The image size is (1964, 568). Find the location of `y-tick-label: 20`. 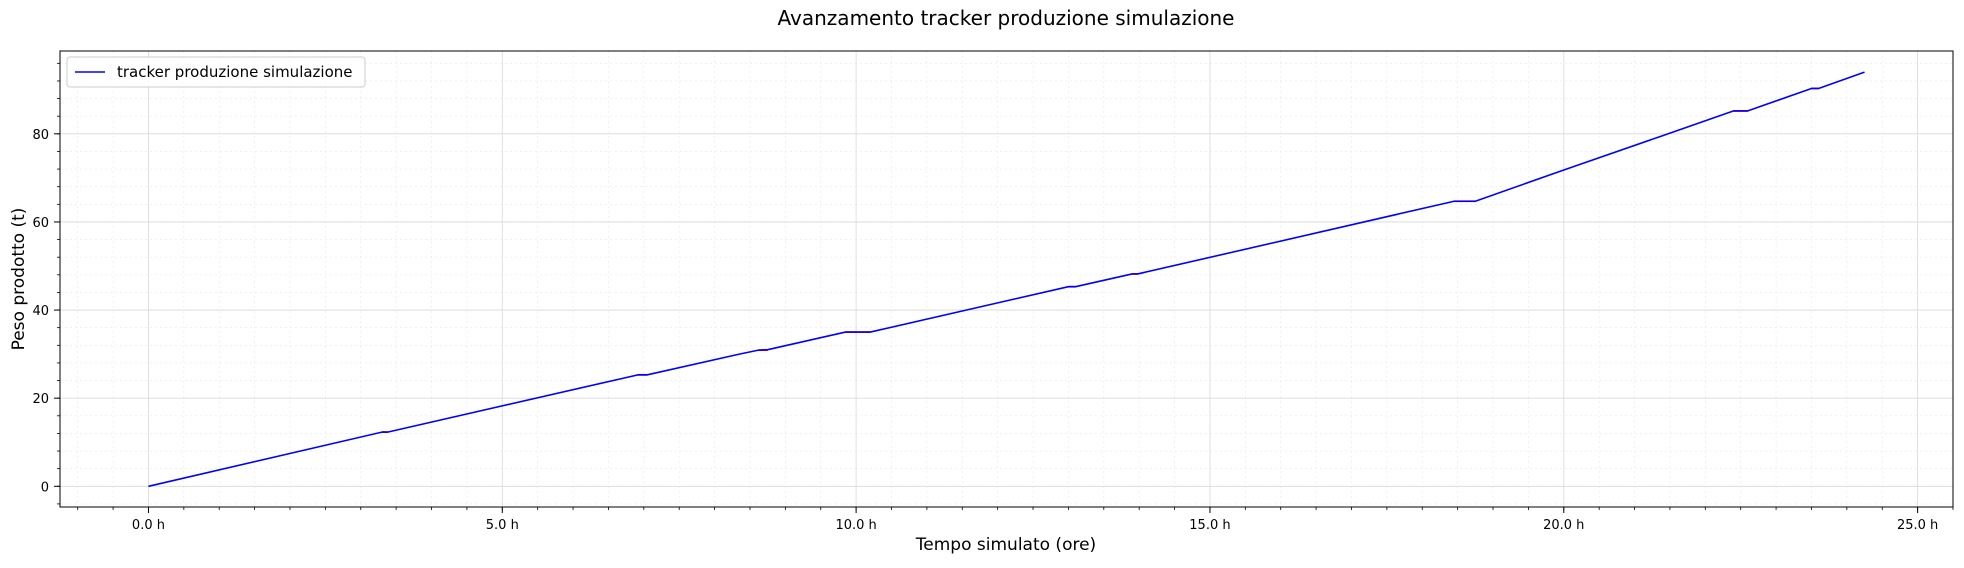

y-tick-label: 20 is located at coordinates (40, 399).